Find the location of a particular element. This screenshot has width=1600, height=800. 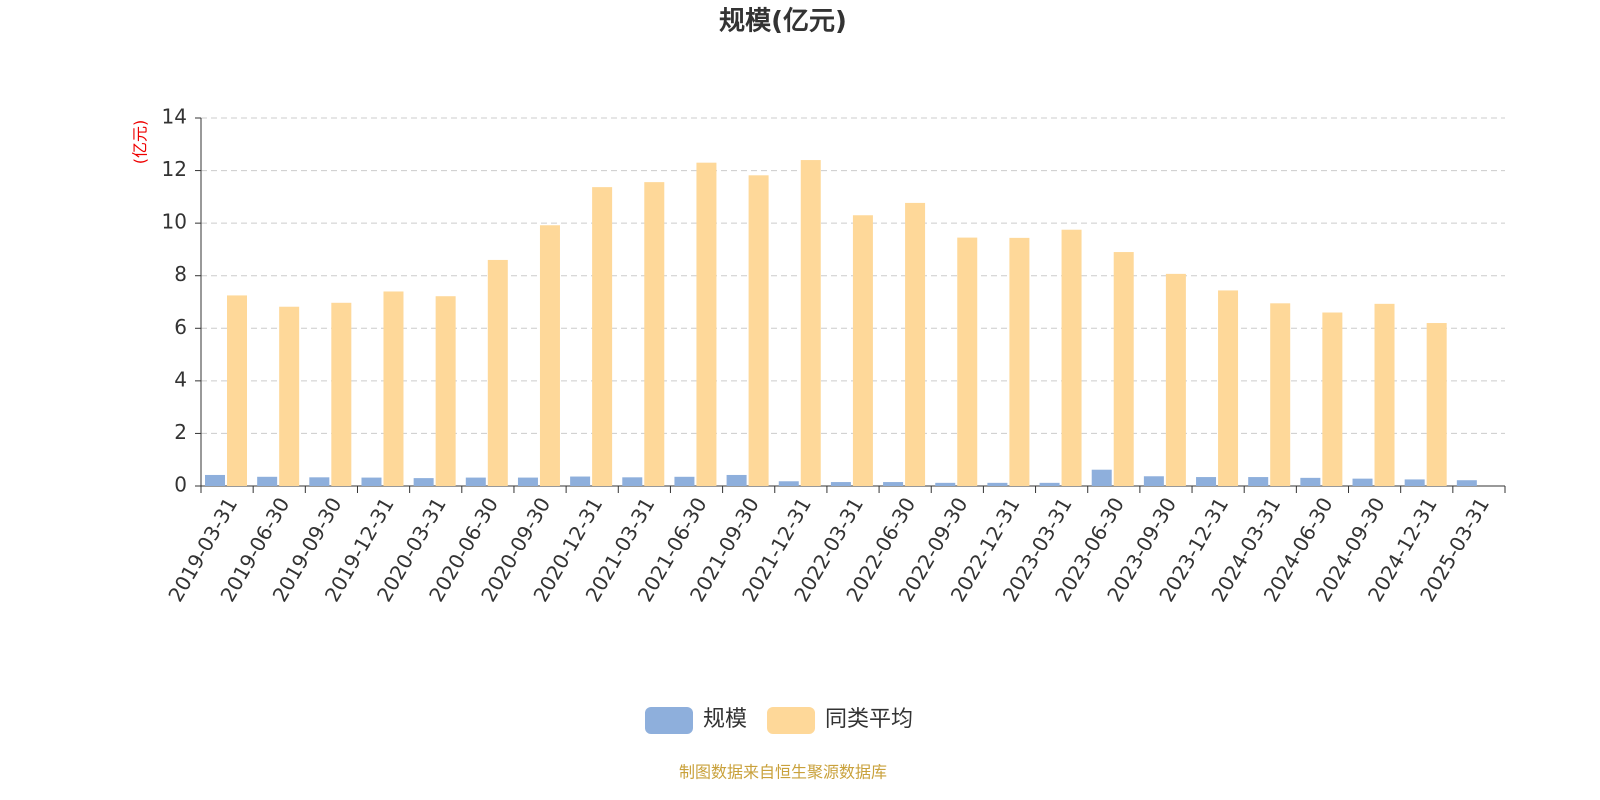

y-axis-label: (亿元) is located at coordinates (140, 142).